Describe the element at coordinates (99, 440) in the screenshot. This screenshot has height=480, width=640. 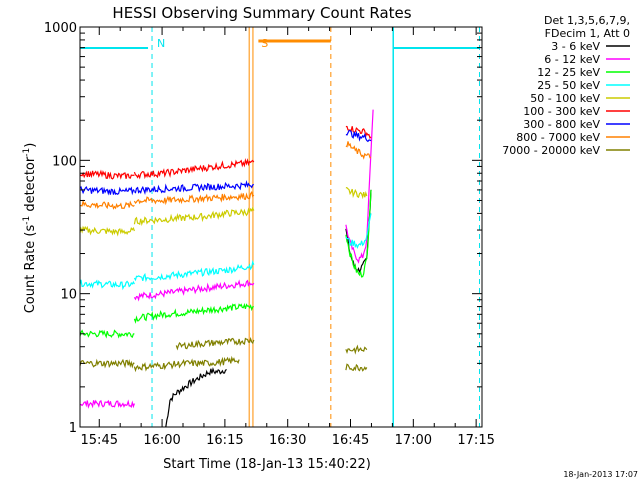
I see `x-tick-label: 15:45` at that location.